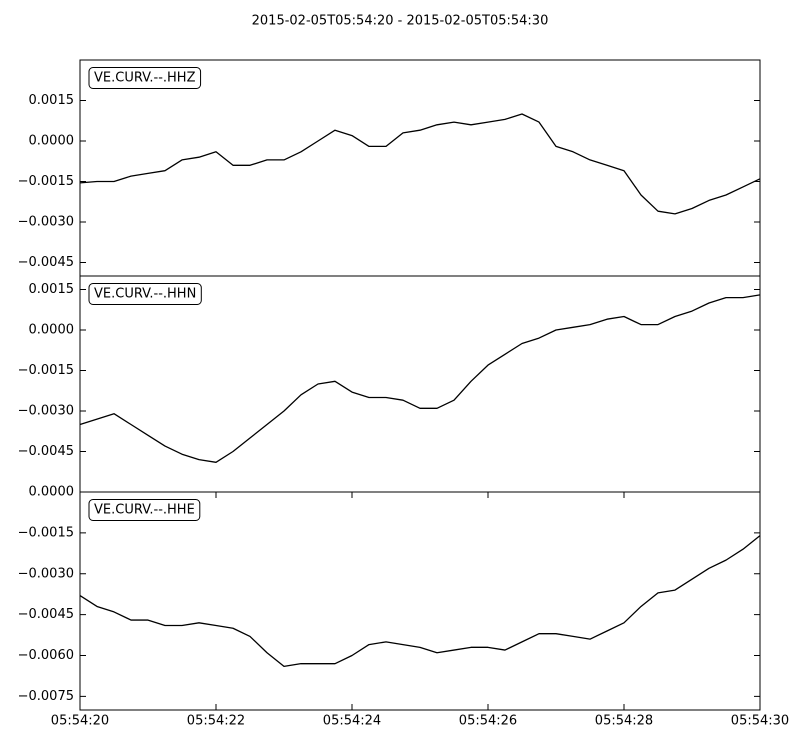 The height and width of the screenshot is (750, 800). Describe the element at coordinates (46, 696) in the screenshot. I see `y-tick-label: −0.0075` at that location.